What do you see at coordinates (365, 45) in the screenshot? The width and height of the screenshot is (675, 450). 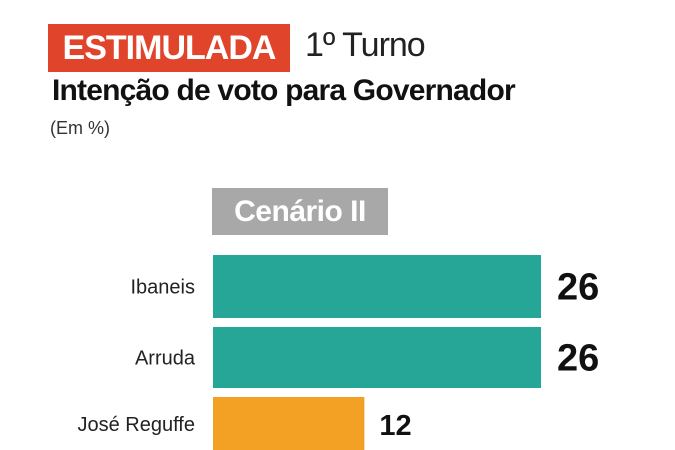 I see `round-label: 1º Turno` at bounding box center [365, 45].